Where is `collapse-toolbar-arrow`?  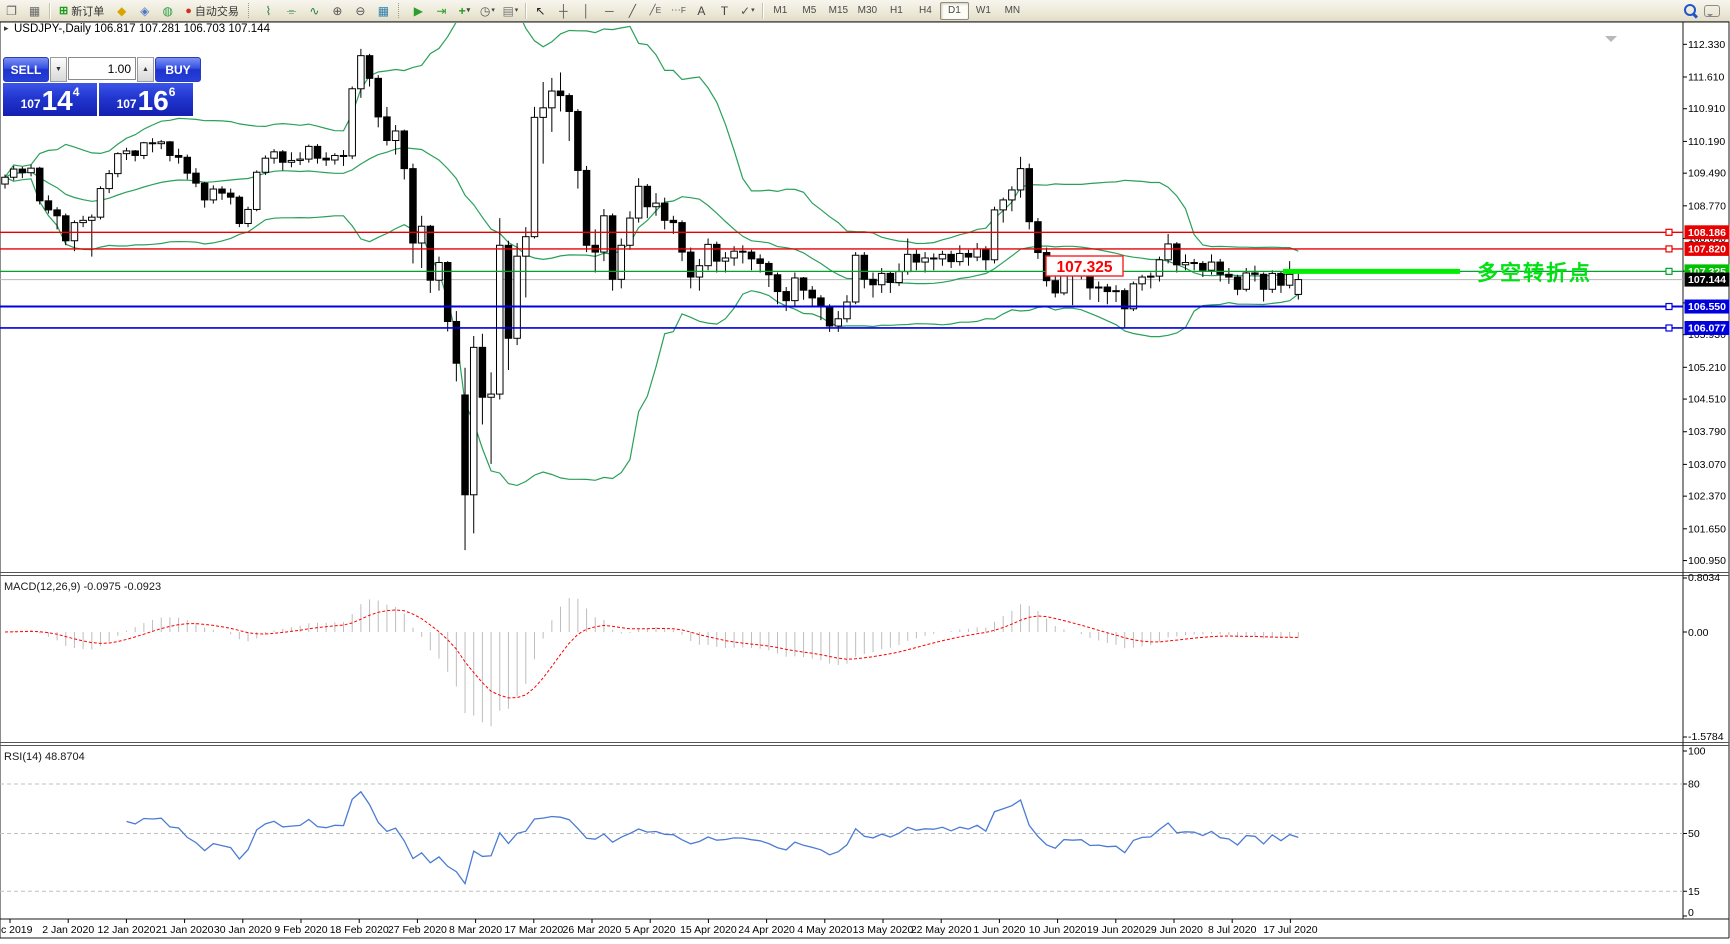 collapse-toolbar-arrow is located at coordinates (1611, 39).